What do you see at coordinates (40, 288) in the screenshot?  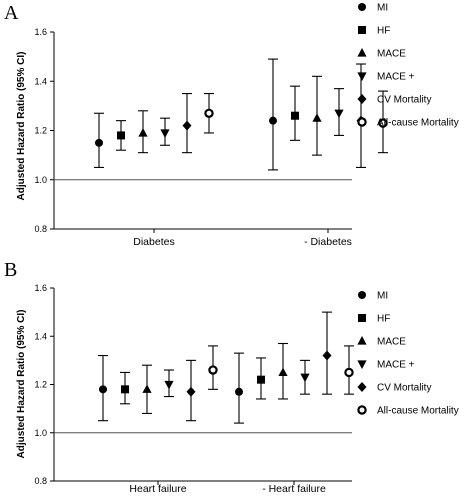 I see `panel-b-y-tick-label: 1.6` at bounding box center [40, 288].